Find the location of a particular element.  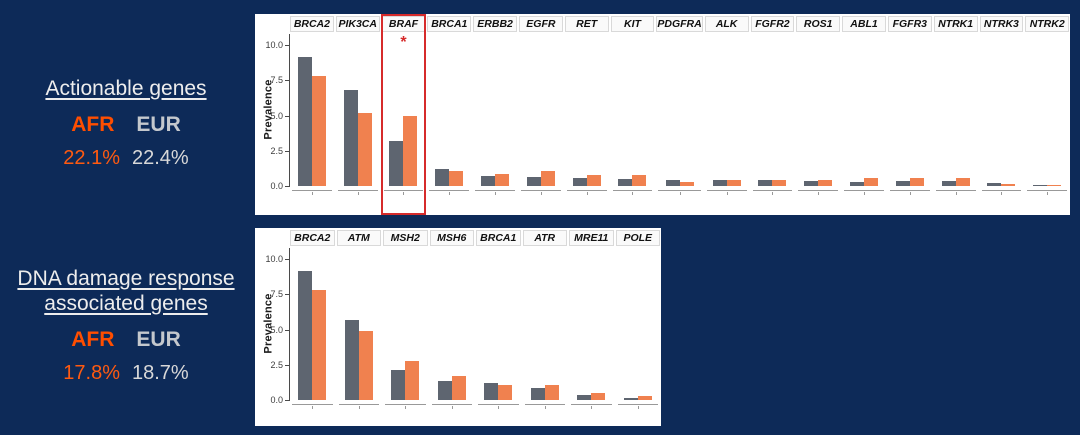

facet-strip-label: FGFR3 is located at coordinates (909, 24).